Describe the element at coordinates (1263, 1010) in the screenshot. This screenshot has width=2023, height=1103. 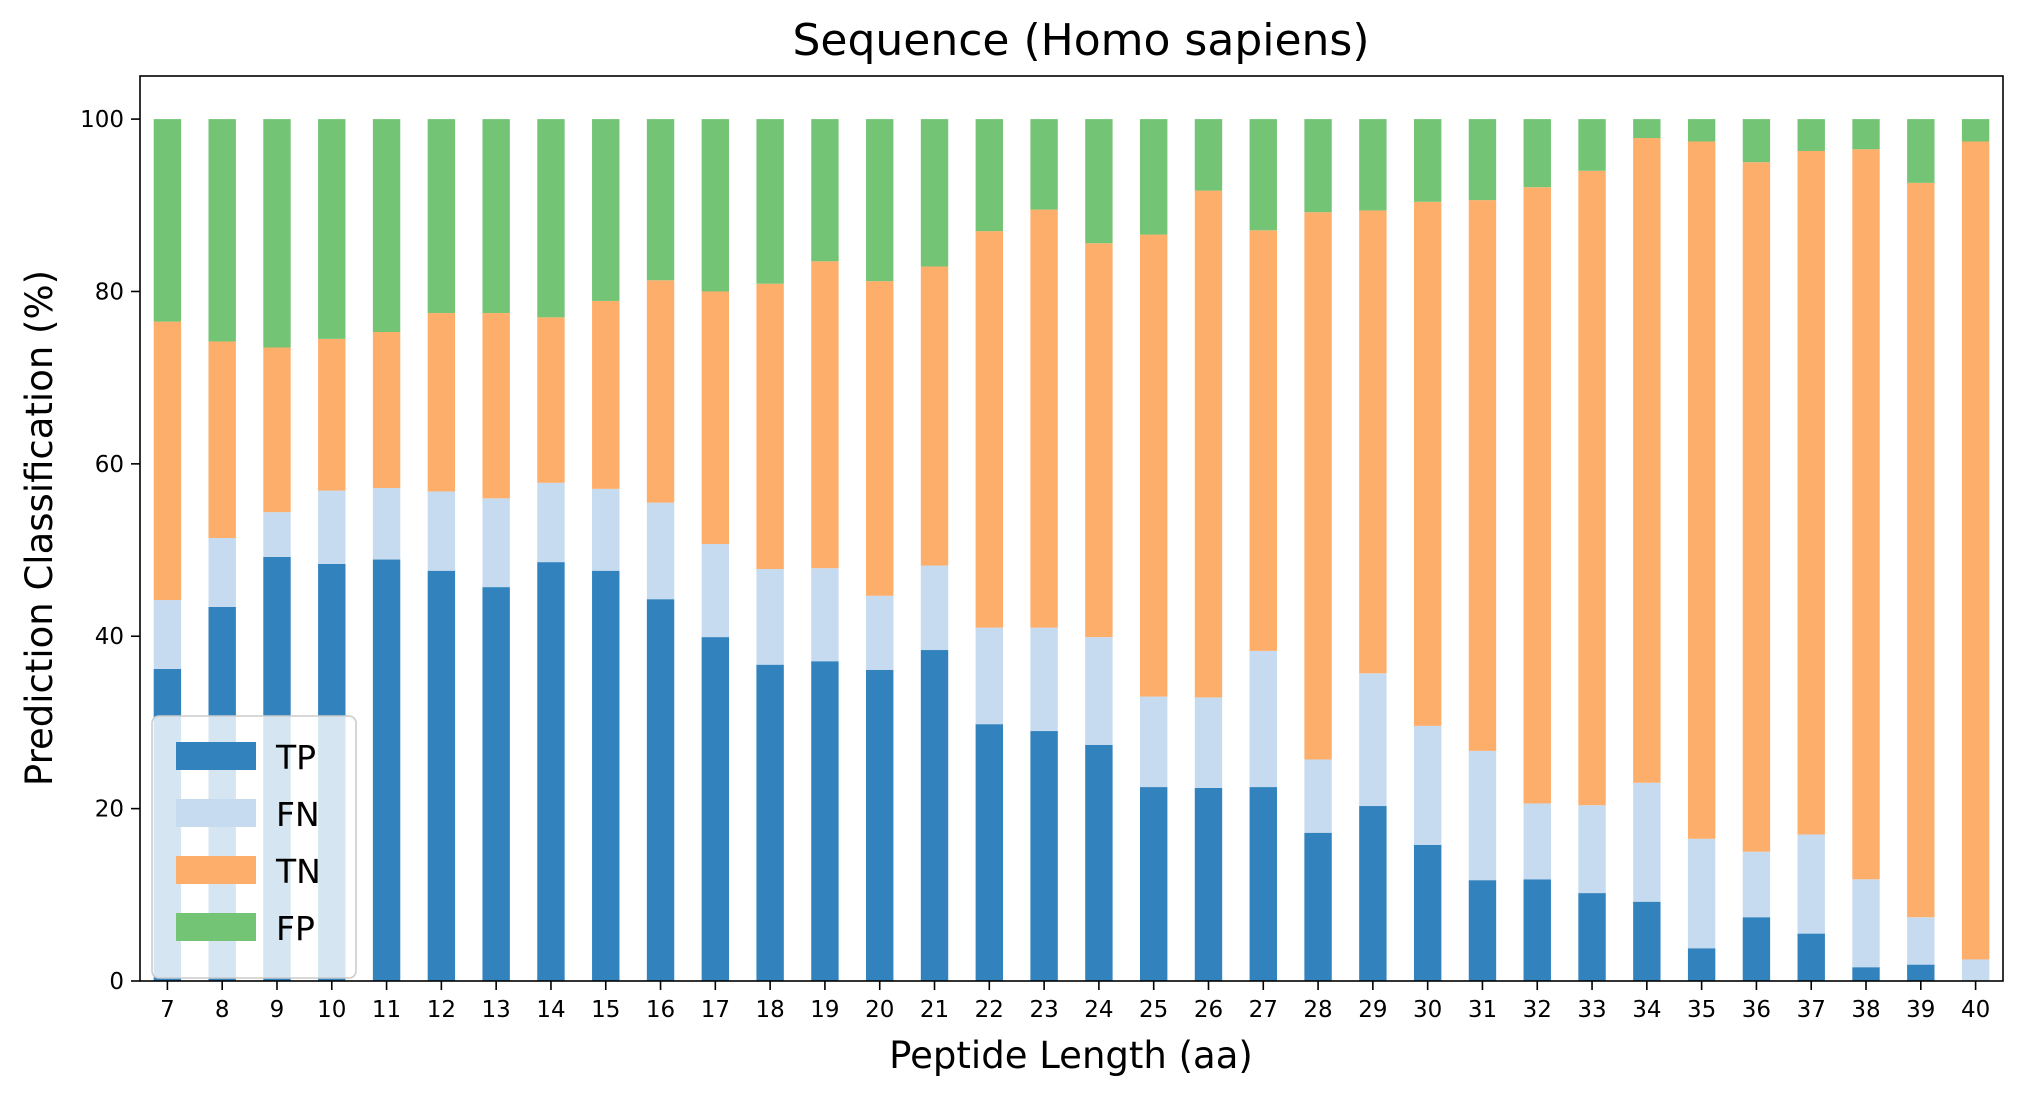
I see `x-tick-label-27: 27` at that location.